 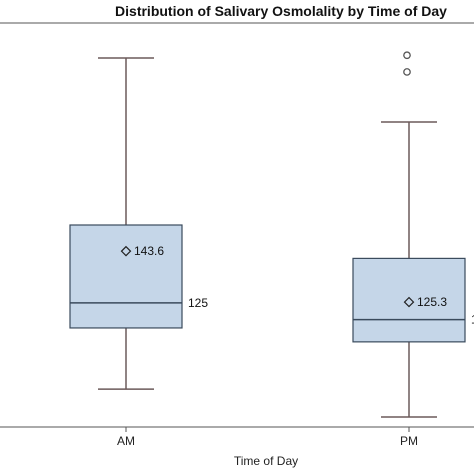 I want to click on pm-x-tick-label: PM, so click(x=409, y=441).